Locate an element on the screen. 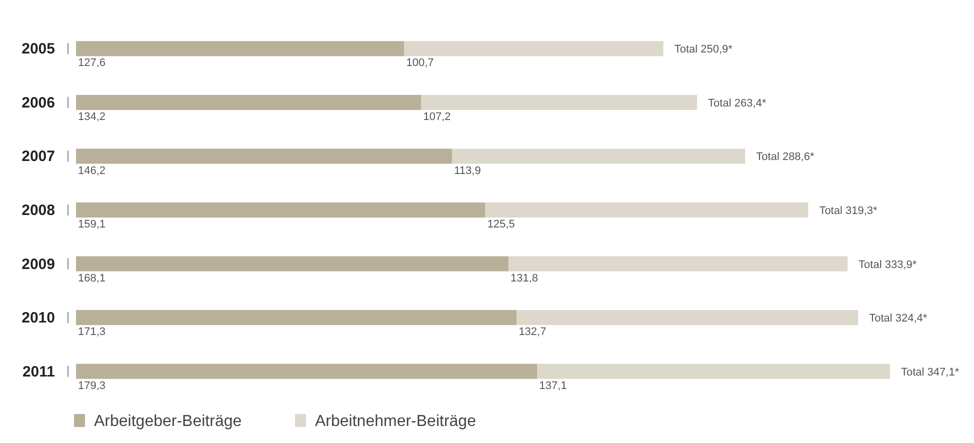  data-label: 146,2 is located at coordinates (92, 170).